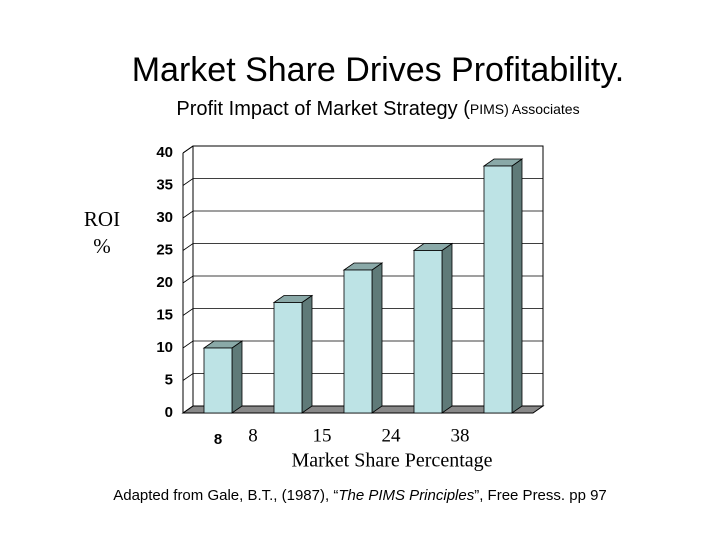 This screenshot has height=540, width=720. What do you see at coordinates (392, 435) in the screenshot?
I see `x-overlay-label: 24` at bounding box center [392, 435].